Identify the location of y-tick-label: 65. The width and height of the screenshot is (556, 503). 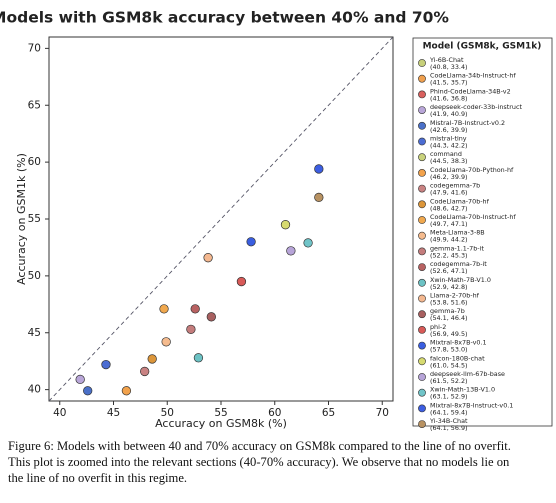
(34, 105).